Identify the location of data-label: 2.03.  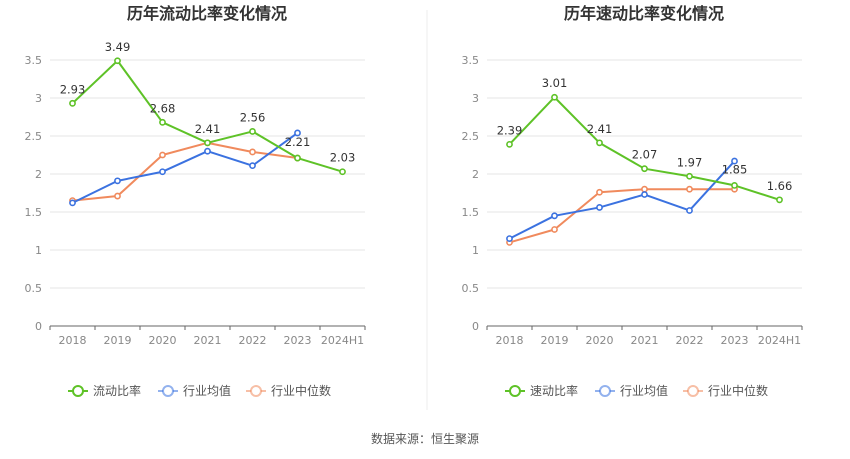
(343, 158).